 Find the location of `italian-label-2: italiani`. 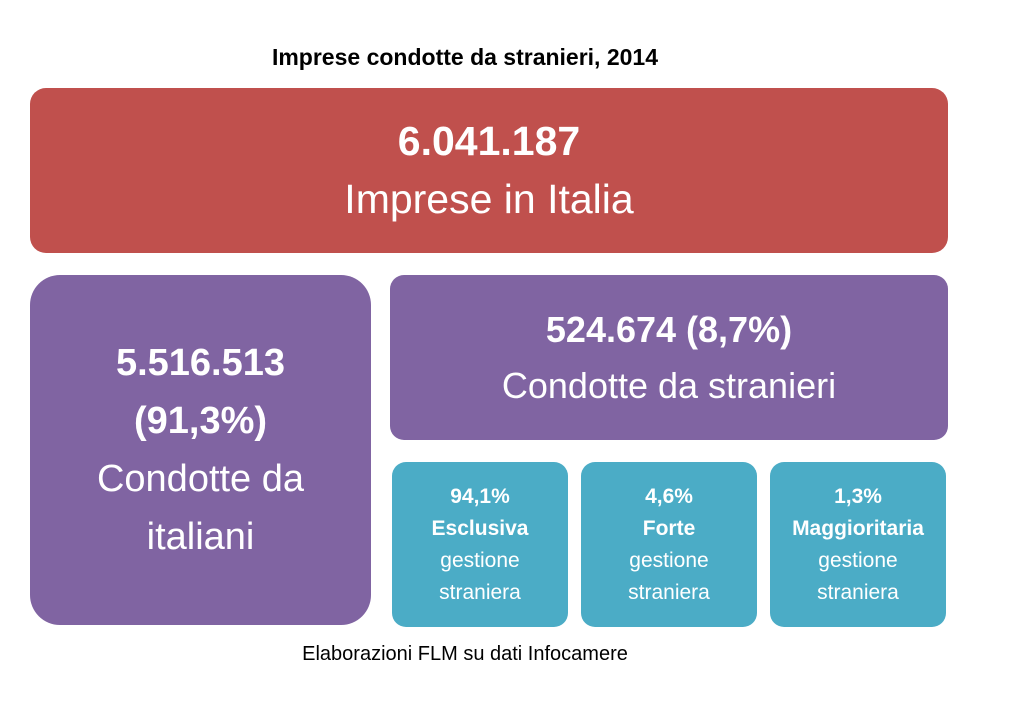

italian-label-2: italiani is located at coordinates (200, 537).